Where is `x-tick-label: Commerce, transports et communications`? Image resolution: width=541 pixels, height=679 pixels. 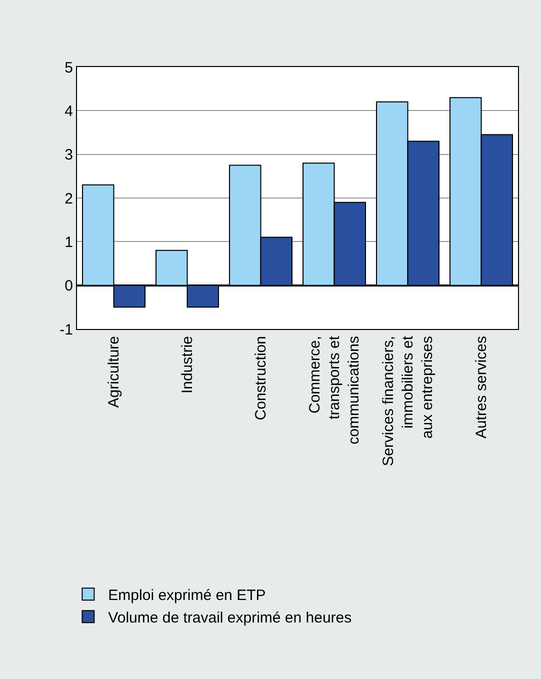 x-tick-label: Commerce, transports et communications is located at coordinates (334, 389).